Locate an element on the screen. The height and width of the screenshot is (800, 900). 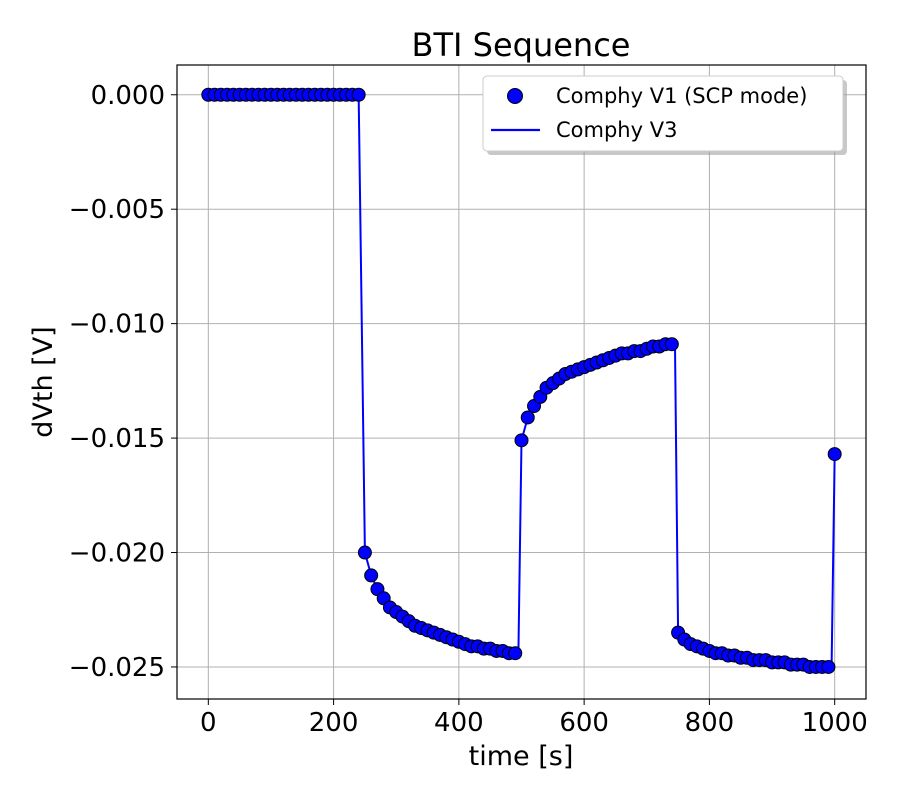
x-tick-label: 600 is located at coordinates (584, 723).